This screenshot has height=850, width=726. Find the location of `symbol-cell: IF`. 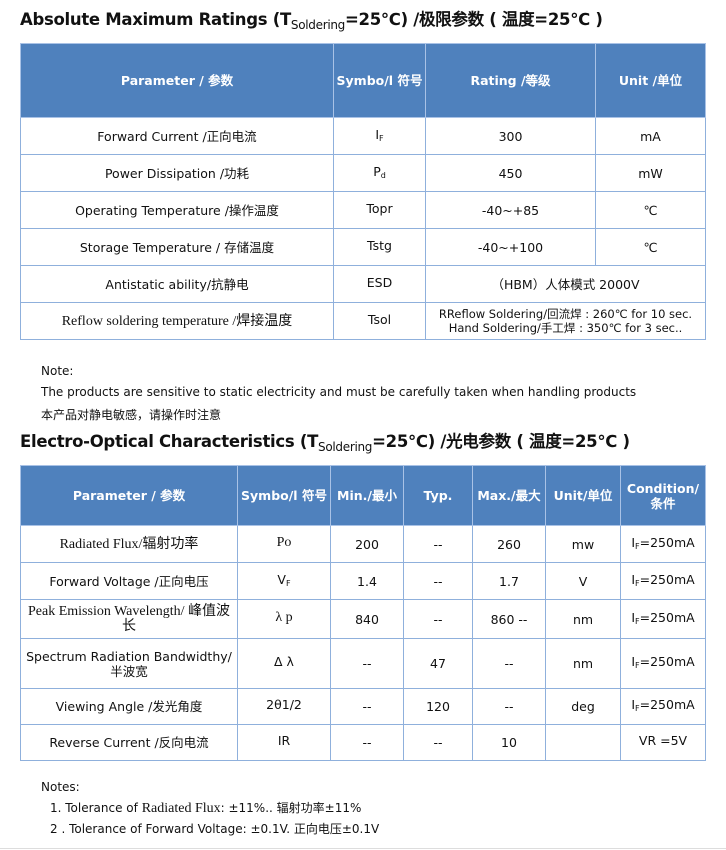

symbol-cell: IF is located at coordinates (379, 136).